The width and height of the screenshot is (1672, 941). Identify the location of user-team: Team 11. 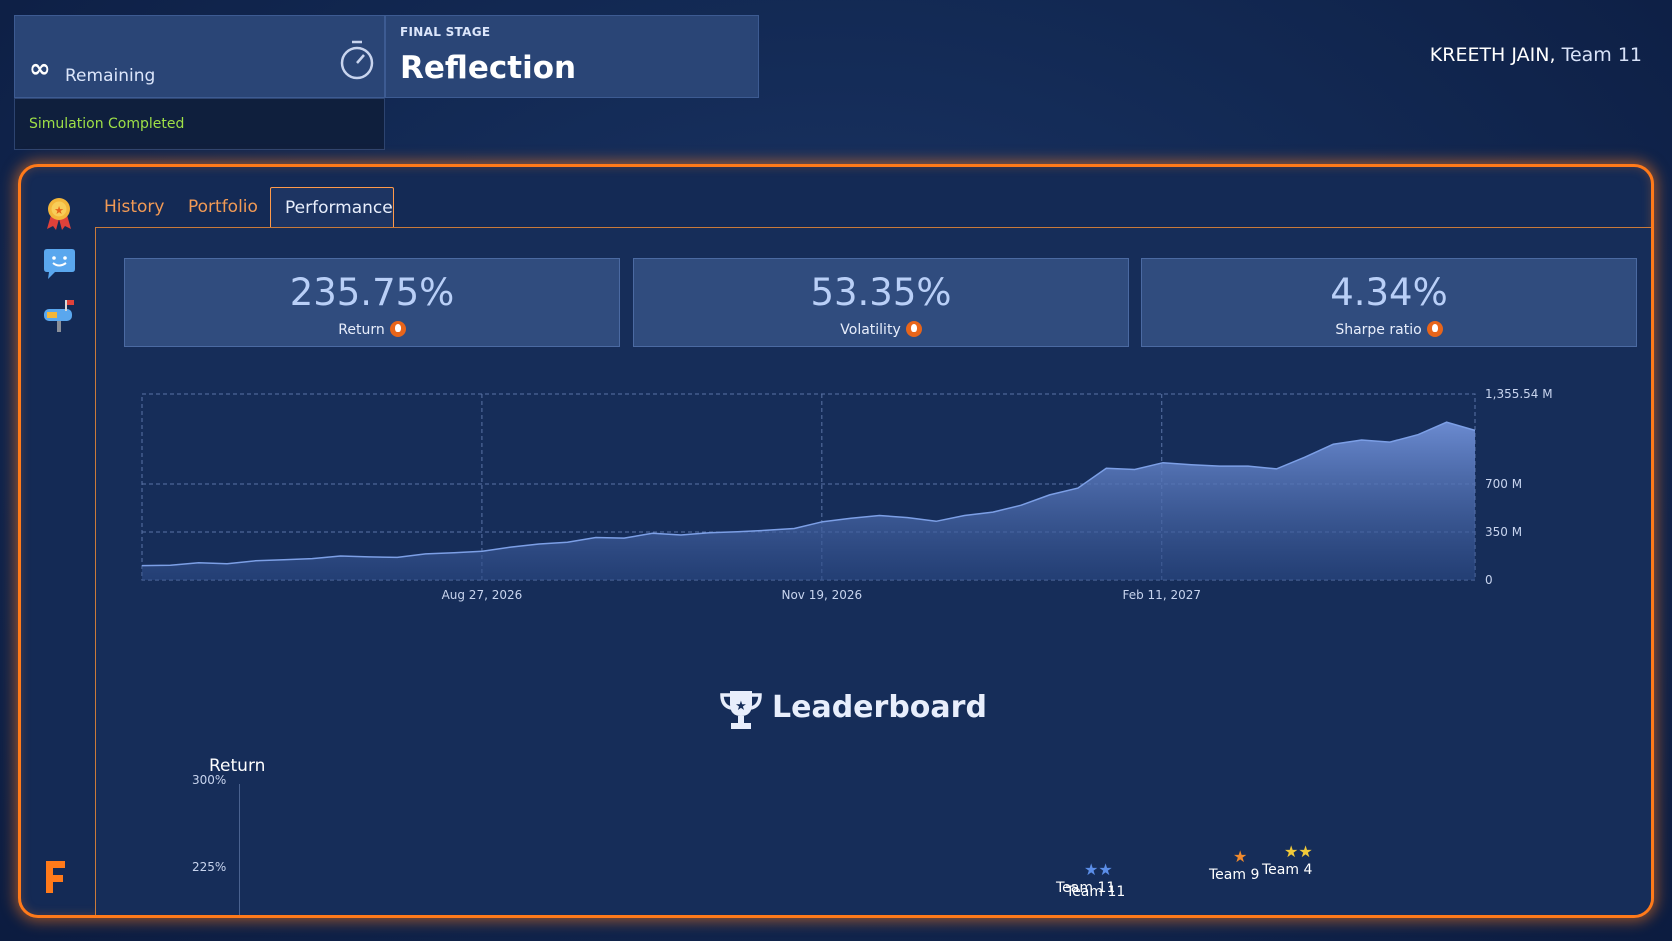
(1602, 55).